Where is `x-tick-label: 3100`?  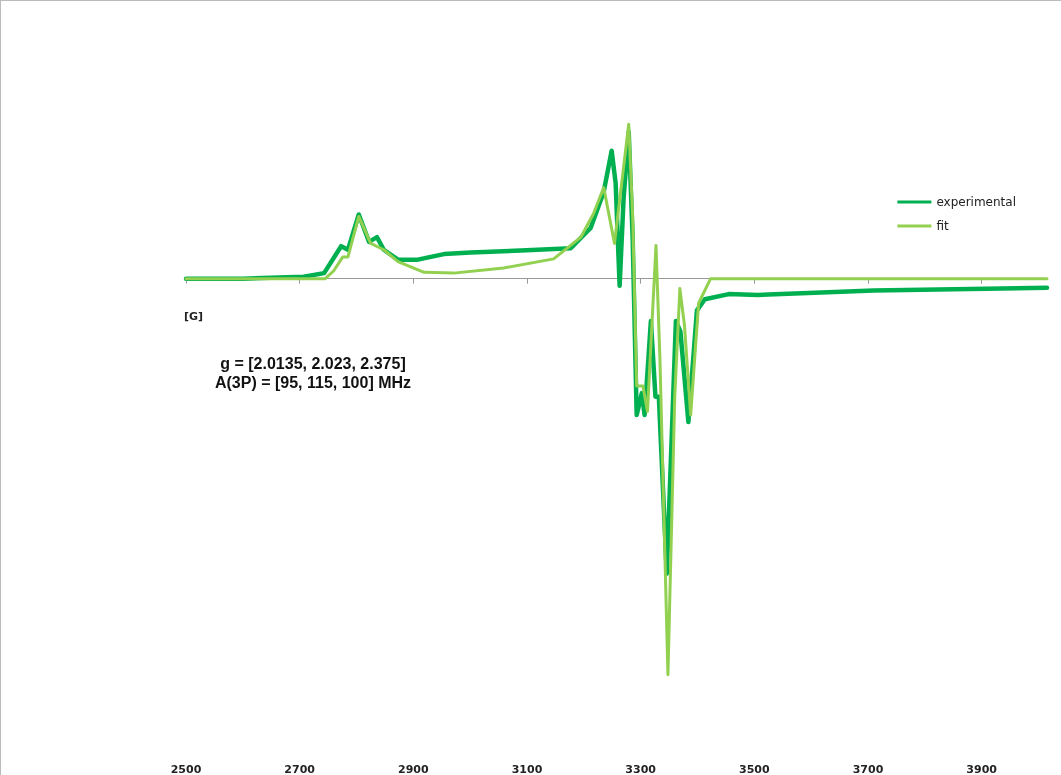 x-tick-label: 3100 is located at coordinates (527, 769).